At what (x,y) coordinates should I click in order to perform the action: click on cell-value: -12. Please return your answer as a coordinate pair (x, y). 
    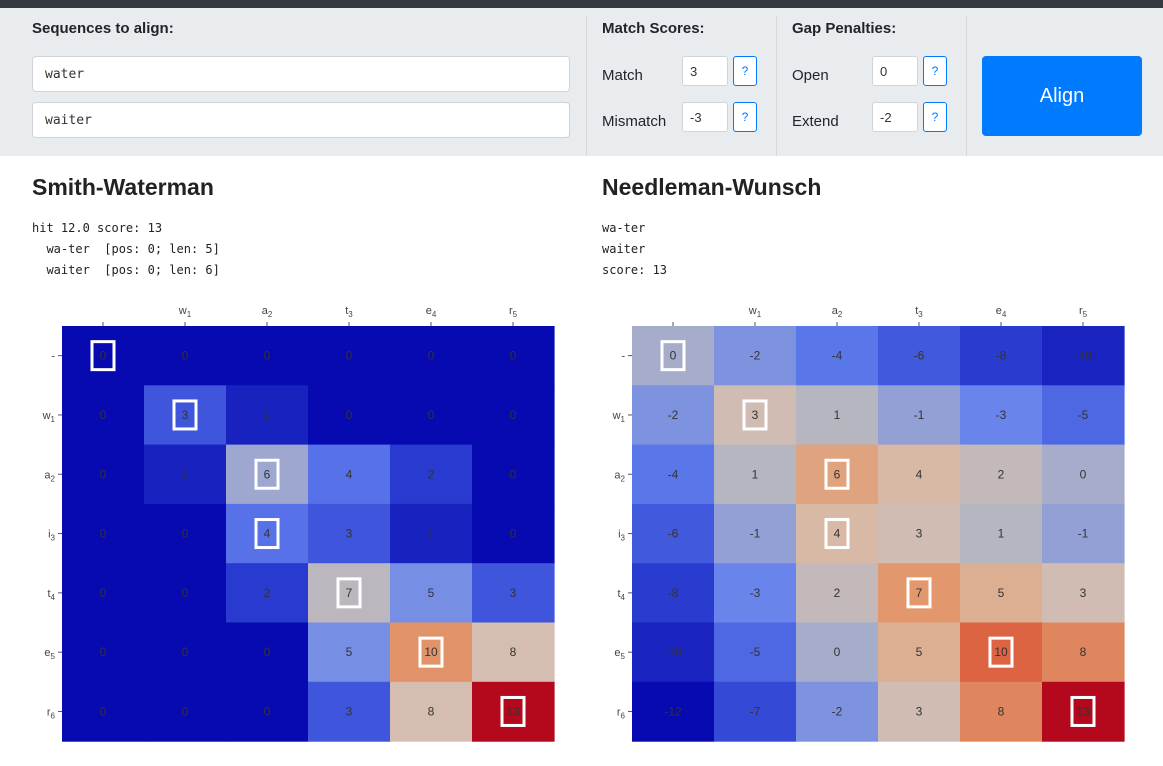
    Looking at the image, I should click on (673, 711).